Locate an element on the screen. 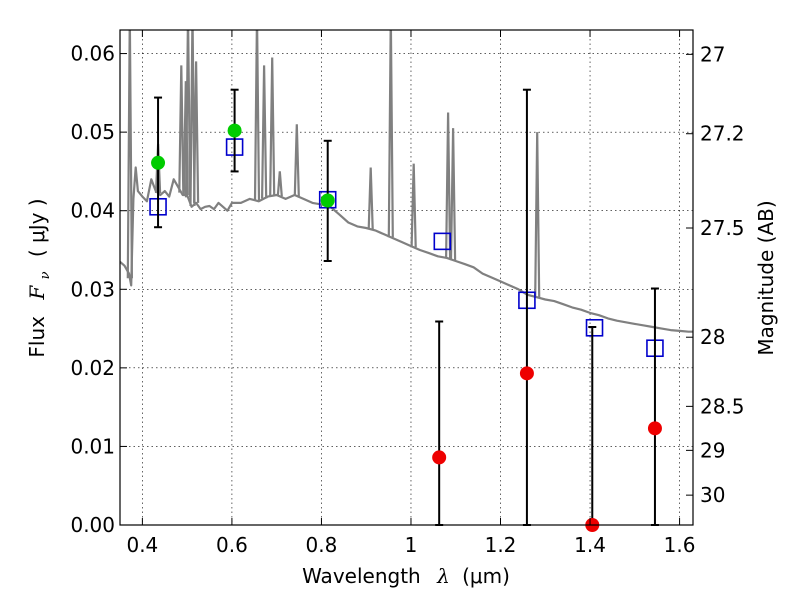  y2-tick-label: 29 is located at coordinates (712, 450).